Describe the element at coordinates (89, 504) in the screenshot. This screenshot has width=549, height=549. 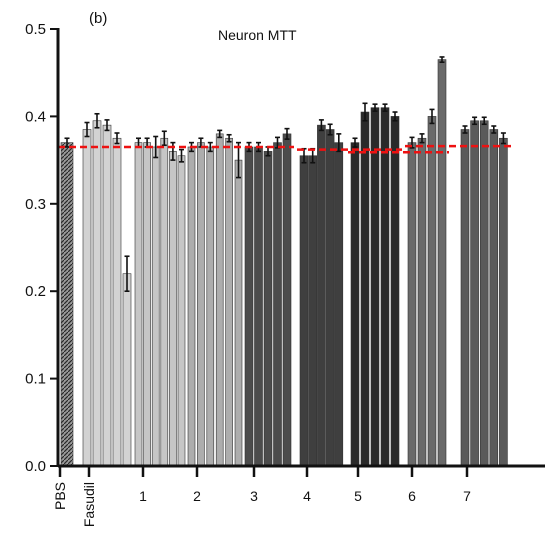
I see `x-tick-label: Fasudil` at that location.